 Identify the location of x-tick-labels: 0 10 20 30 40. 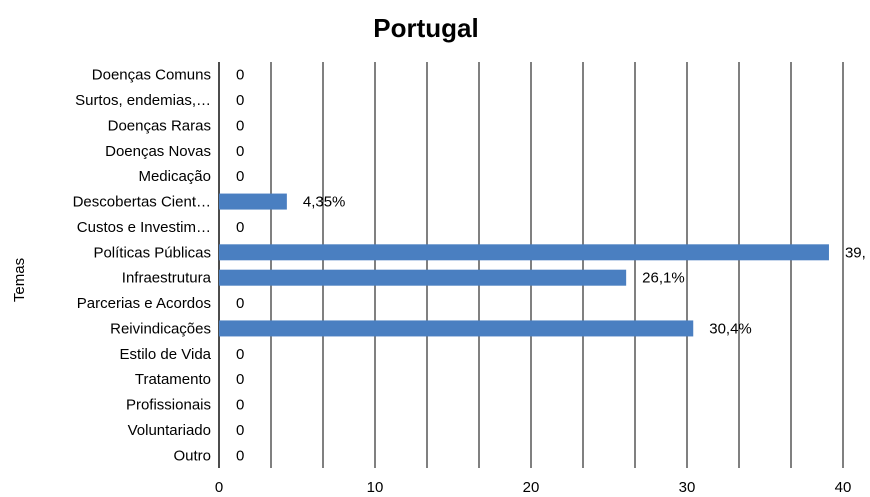
(533, 487).